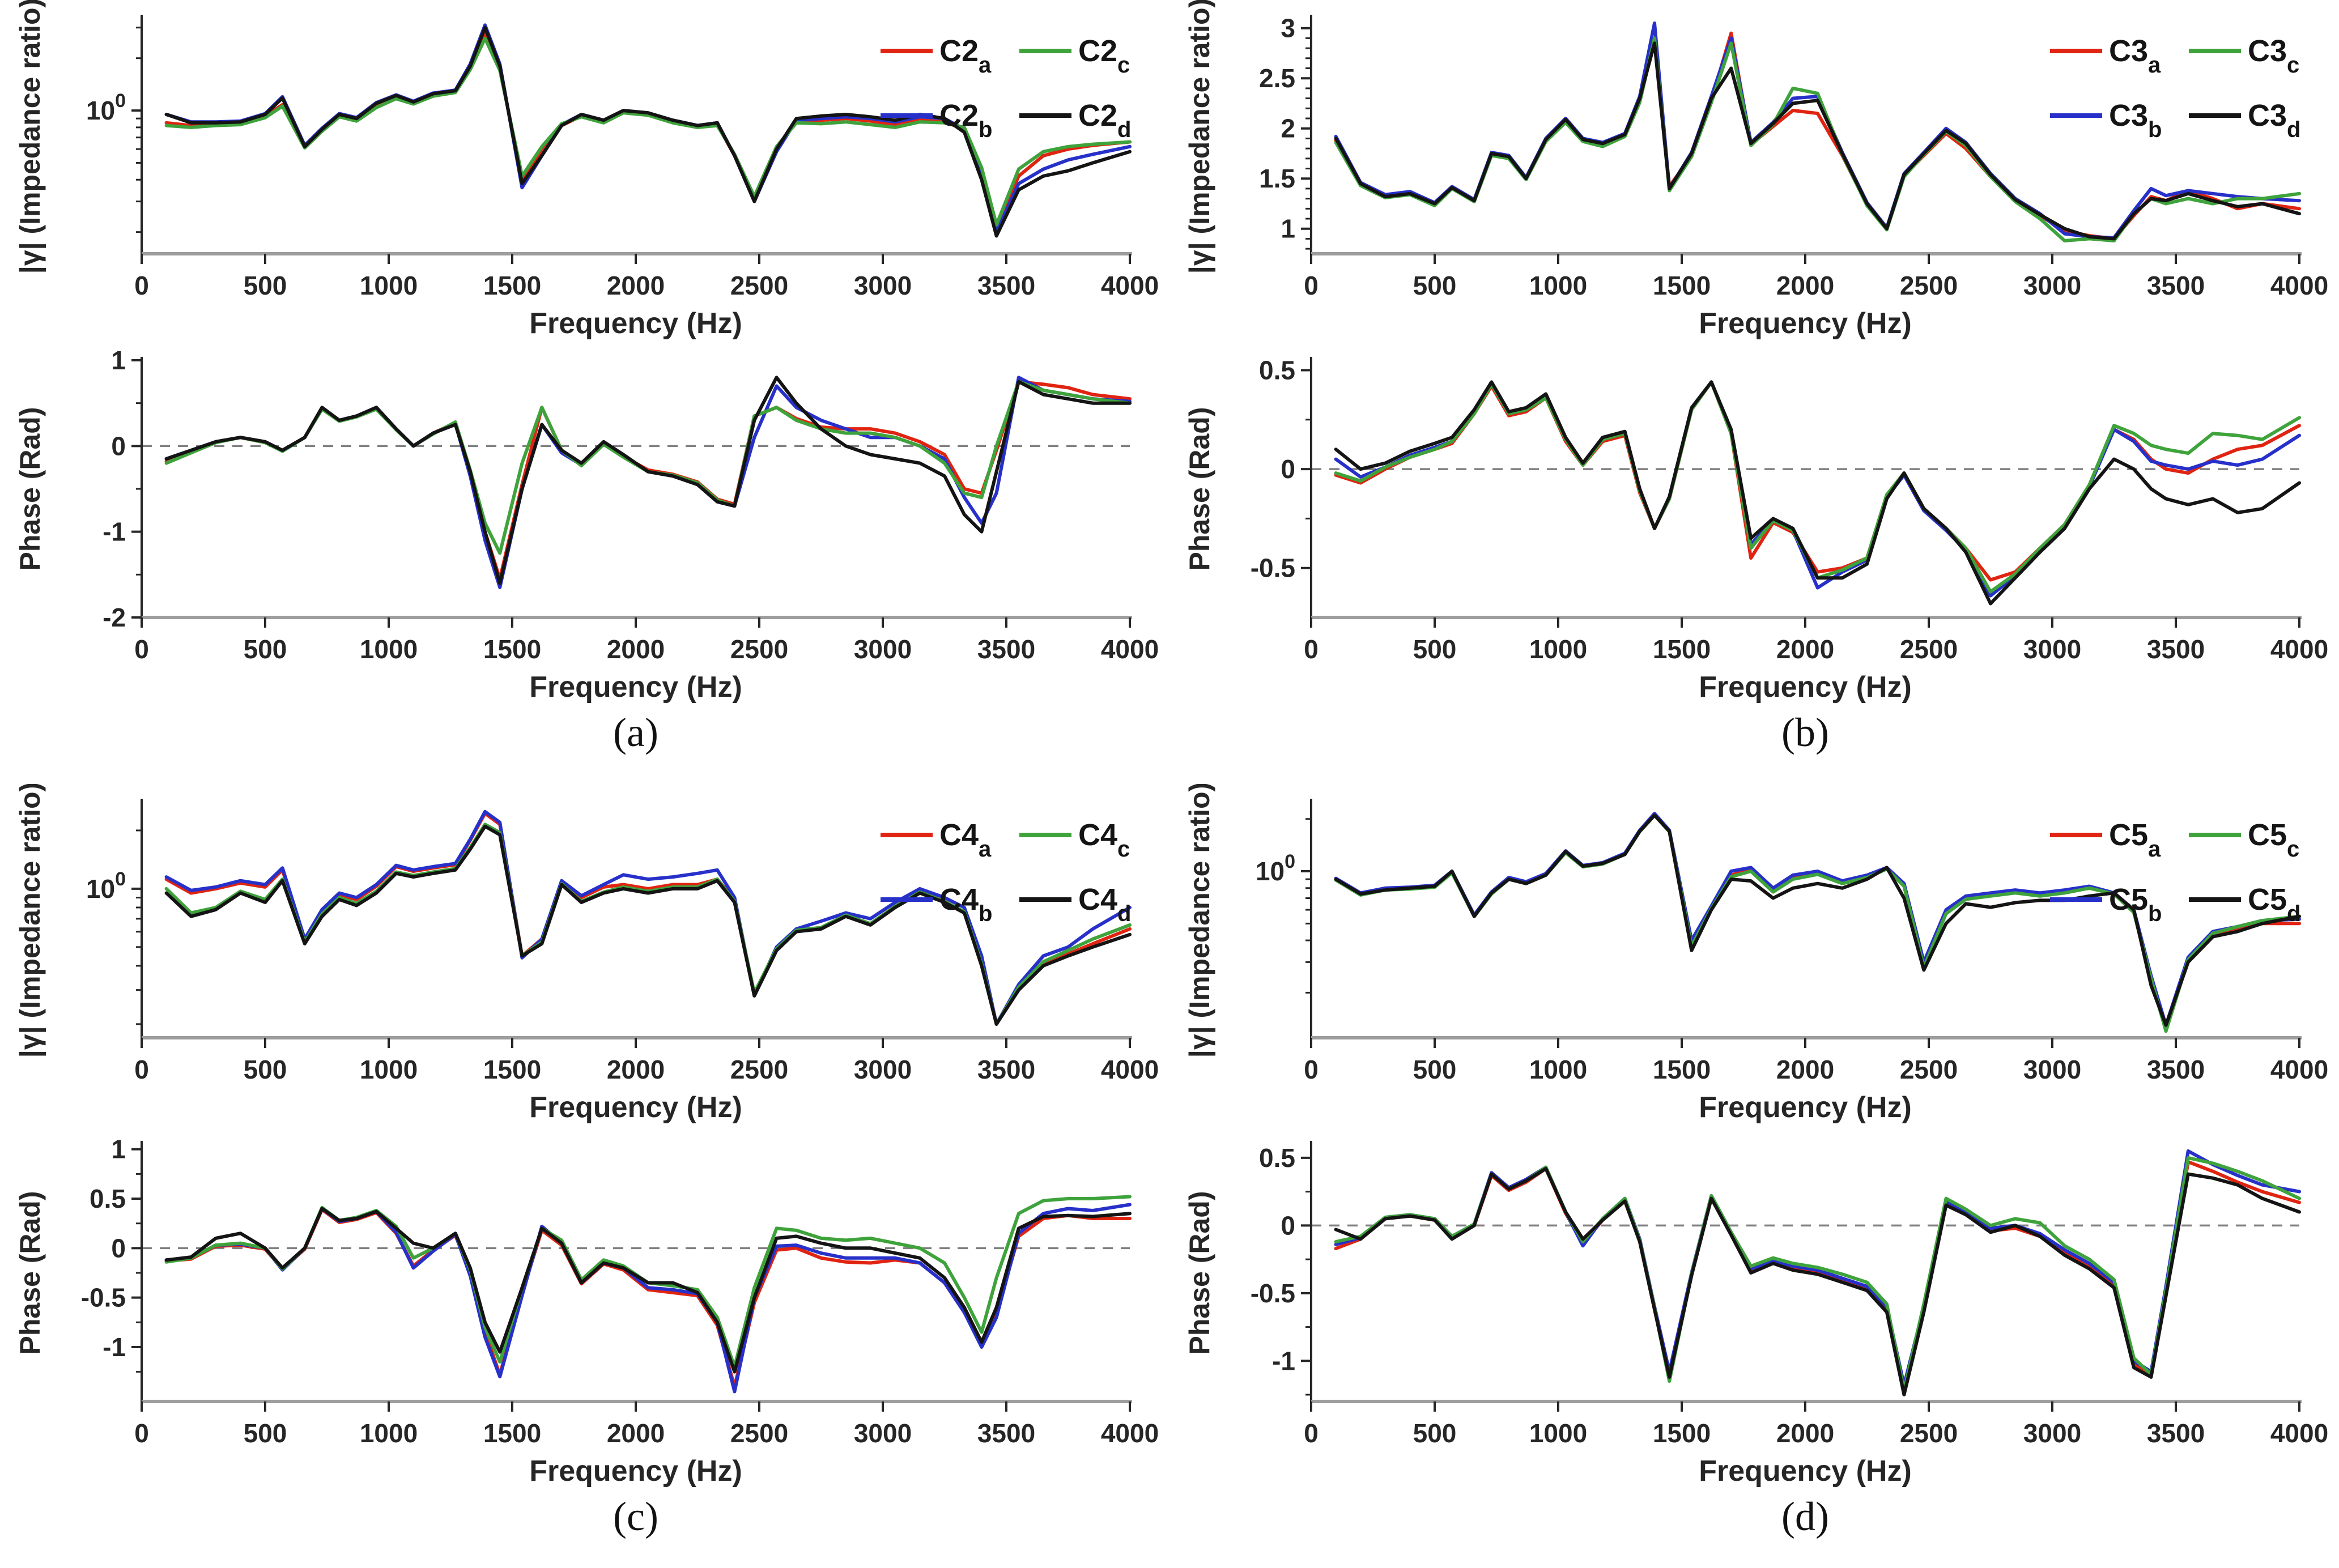 The height and width of the screenshot is (1568, 2339). Describe the element at coordinates (103, 1298) in the screenshot. I see `y-tick-label: -0.5` at that location.